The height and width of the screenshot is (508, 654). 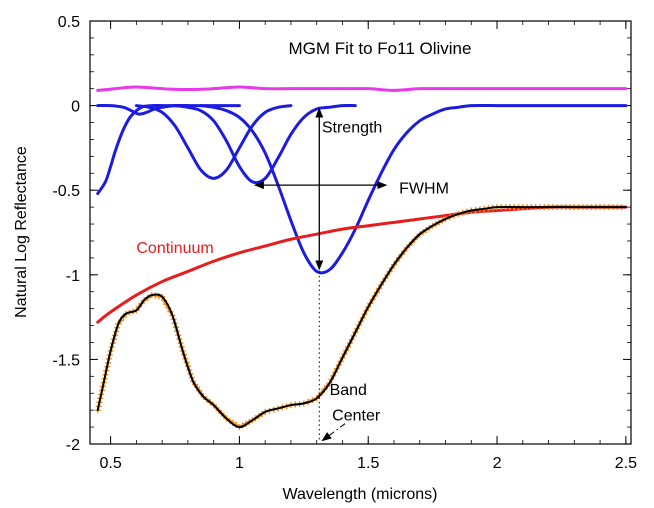 I want to click on x-tick-label: 2, so click(x=497, y=463).